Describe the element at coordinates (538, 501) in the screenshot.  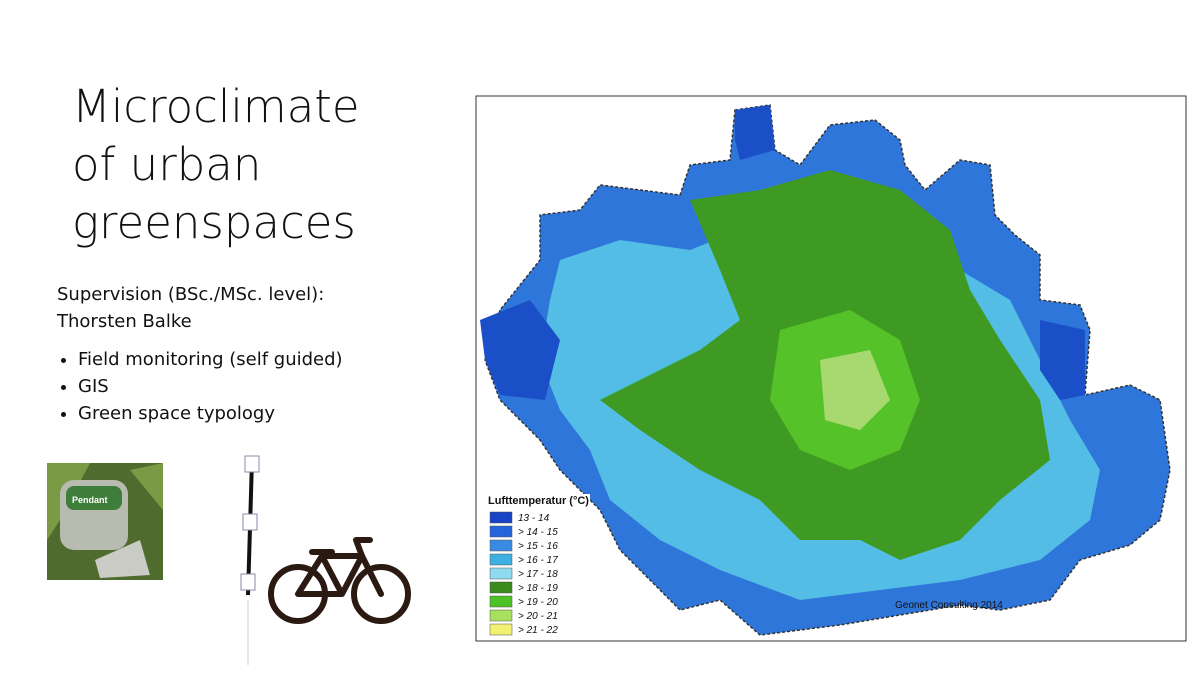
I see `legend-title: Lufttemperatur (°C)` at that location.